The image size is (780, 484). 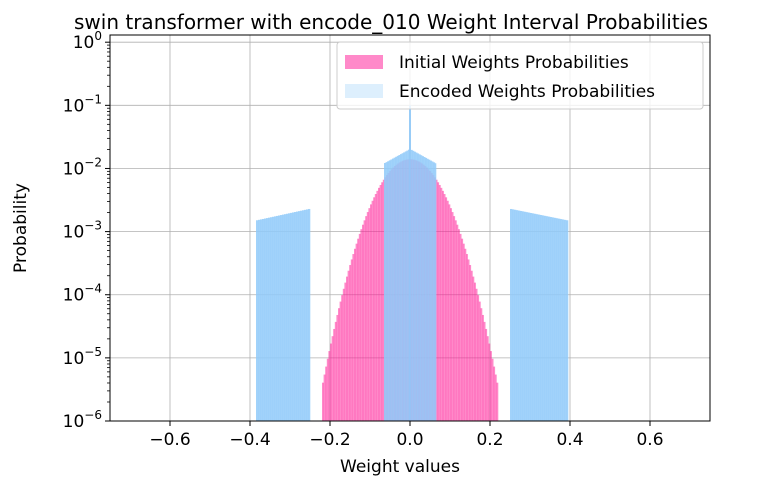 What do you see at coordinates (169, 440) in the screenshot?
I see `x-tick-label: −0.6` at bounding box center [169, 440].